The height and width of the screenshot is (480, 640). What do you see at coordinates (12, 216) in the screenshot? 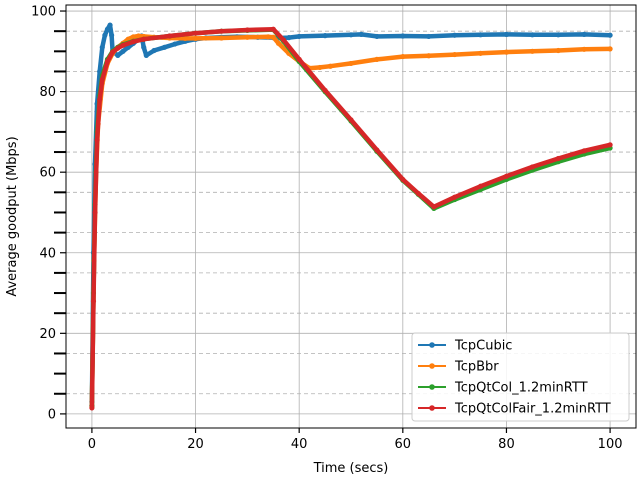
I see `y-axis-label: Average goodput (Mbps)` at bounding box center [12, 216].